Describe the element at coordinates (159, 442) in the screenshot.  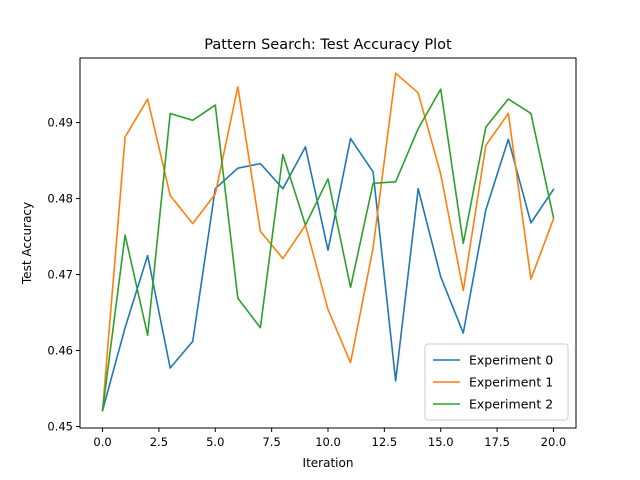
I see `x-tick-label: 2.5` at that location.